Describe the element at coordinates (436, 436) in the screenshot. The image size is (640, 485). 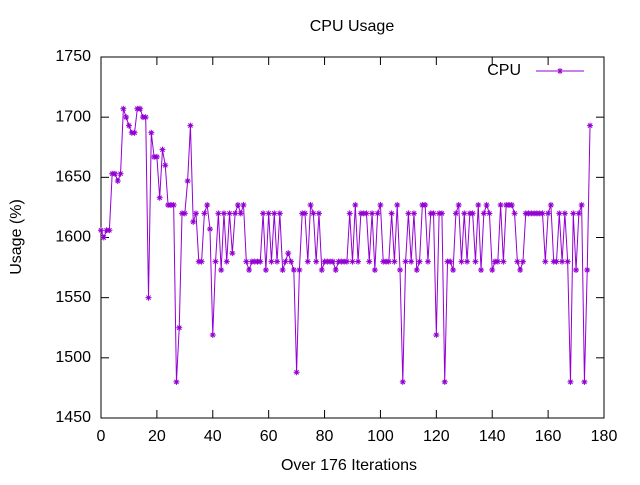
I see `x-tick-label: 120` at that location.